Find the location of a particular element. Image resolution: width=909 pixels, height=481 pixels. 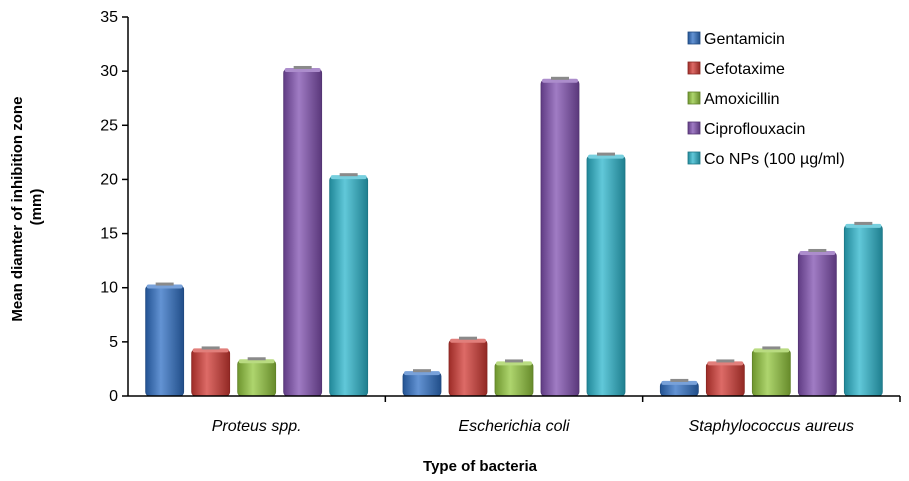

x-category-label: Staphylococcus aureus is located at coordinates (771, 426).